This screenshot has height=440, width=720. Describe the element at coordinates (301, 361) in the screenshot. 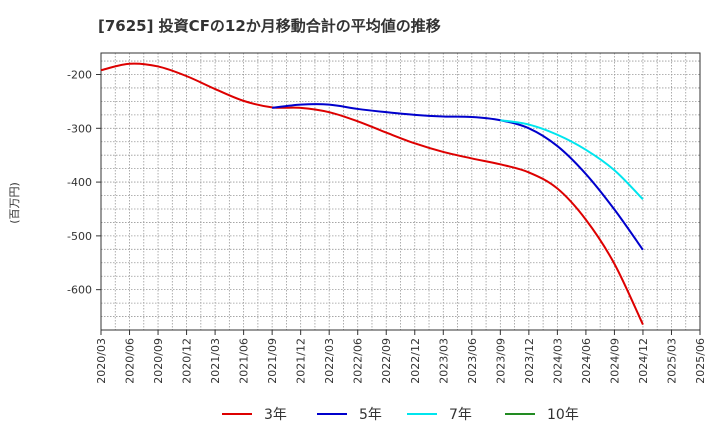

I see `x-tick-label: 2021/12` at that location.